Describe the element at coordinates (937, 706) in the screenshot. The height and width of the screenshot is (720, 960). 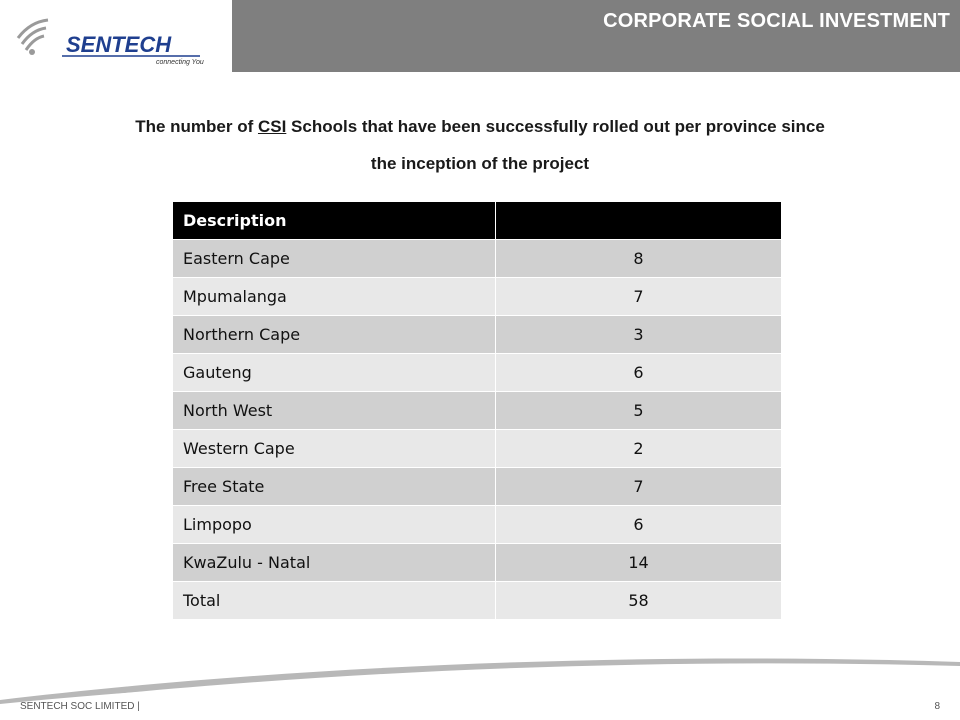
I see `page-number: 8` at that location.